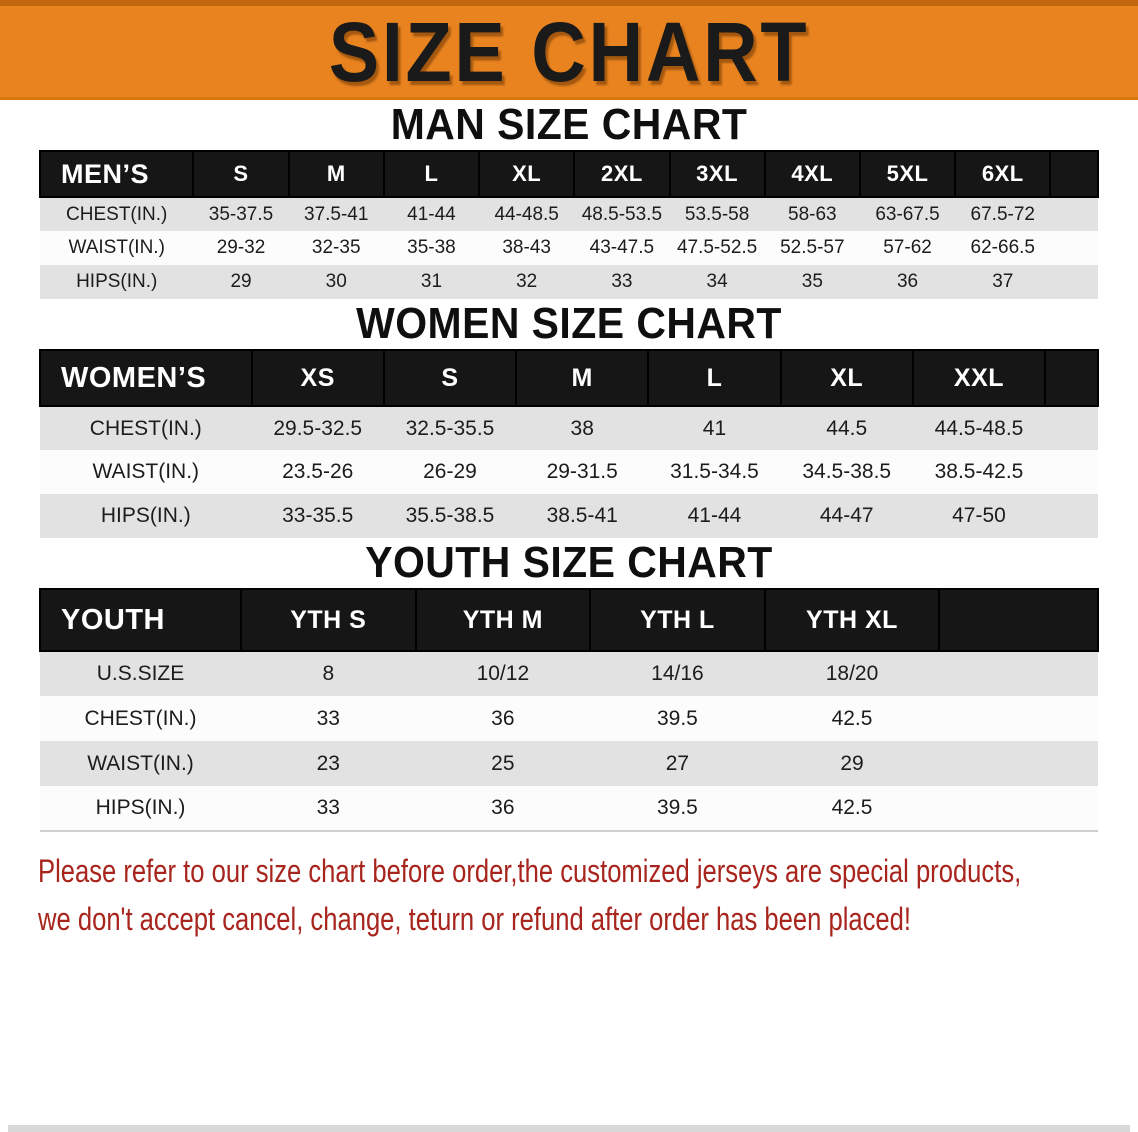 This screenshot has height=1132, width=1138. Describe the element at coordinates (328, 673) in the screenshot. I see `size-cell: 8` at that location.